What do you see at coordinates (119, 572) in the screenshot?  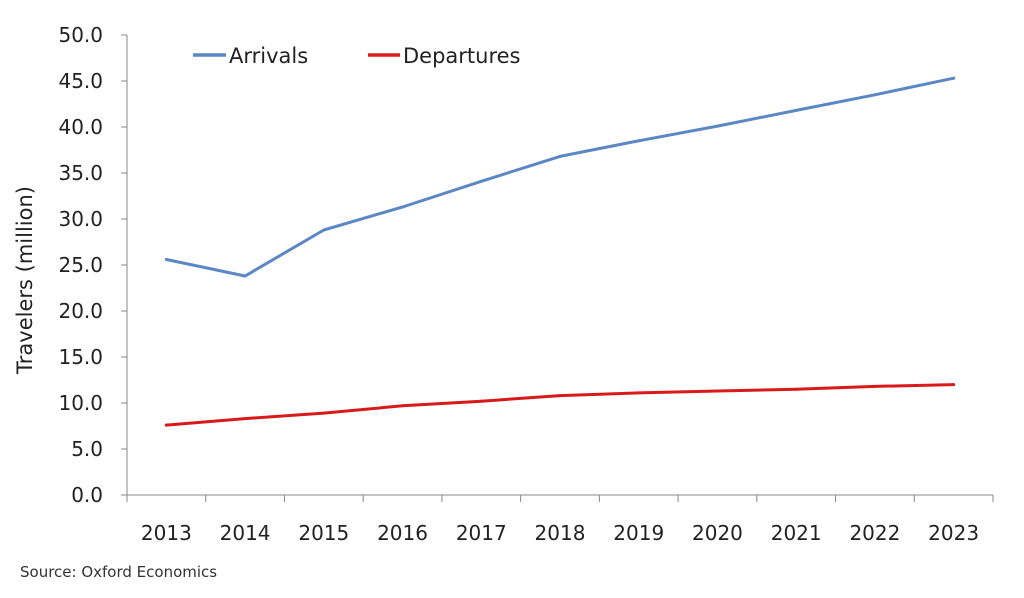 I see `source-note: Source: Oxford Economics` at bounding box center [119, 572].